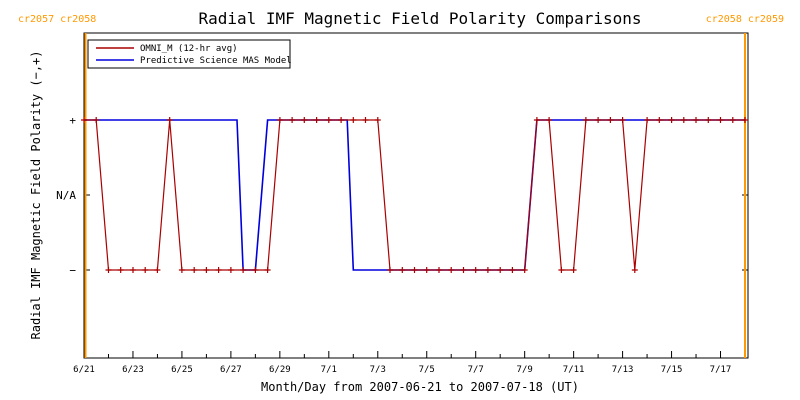 The width and height of the screenshot is (800, 400). What do you see at coordinates (36, 195) in the screenshot?
I see `y-axis-label: Radial IMF Magnetic Field Polarity (−,+)` at bounding box center [36, 195].